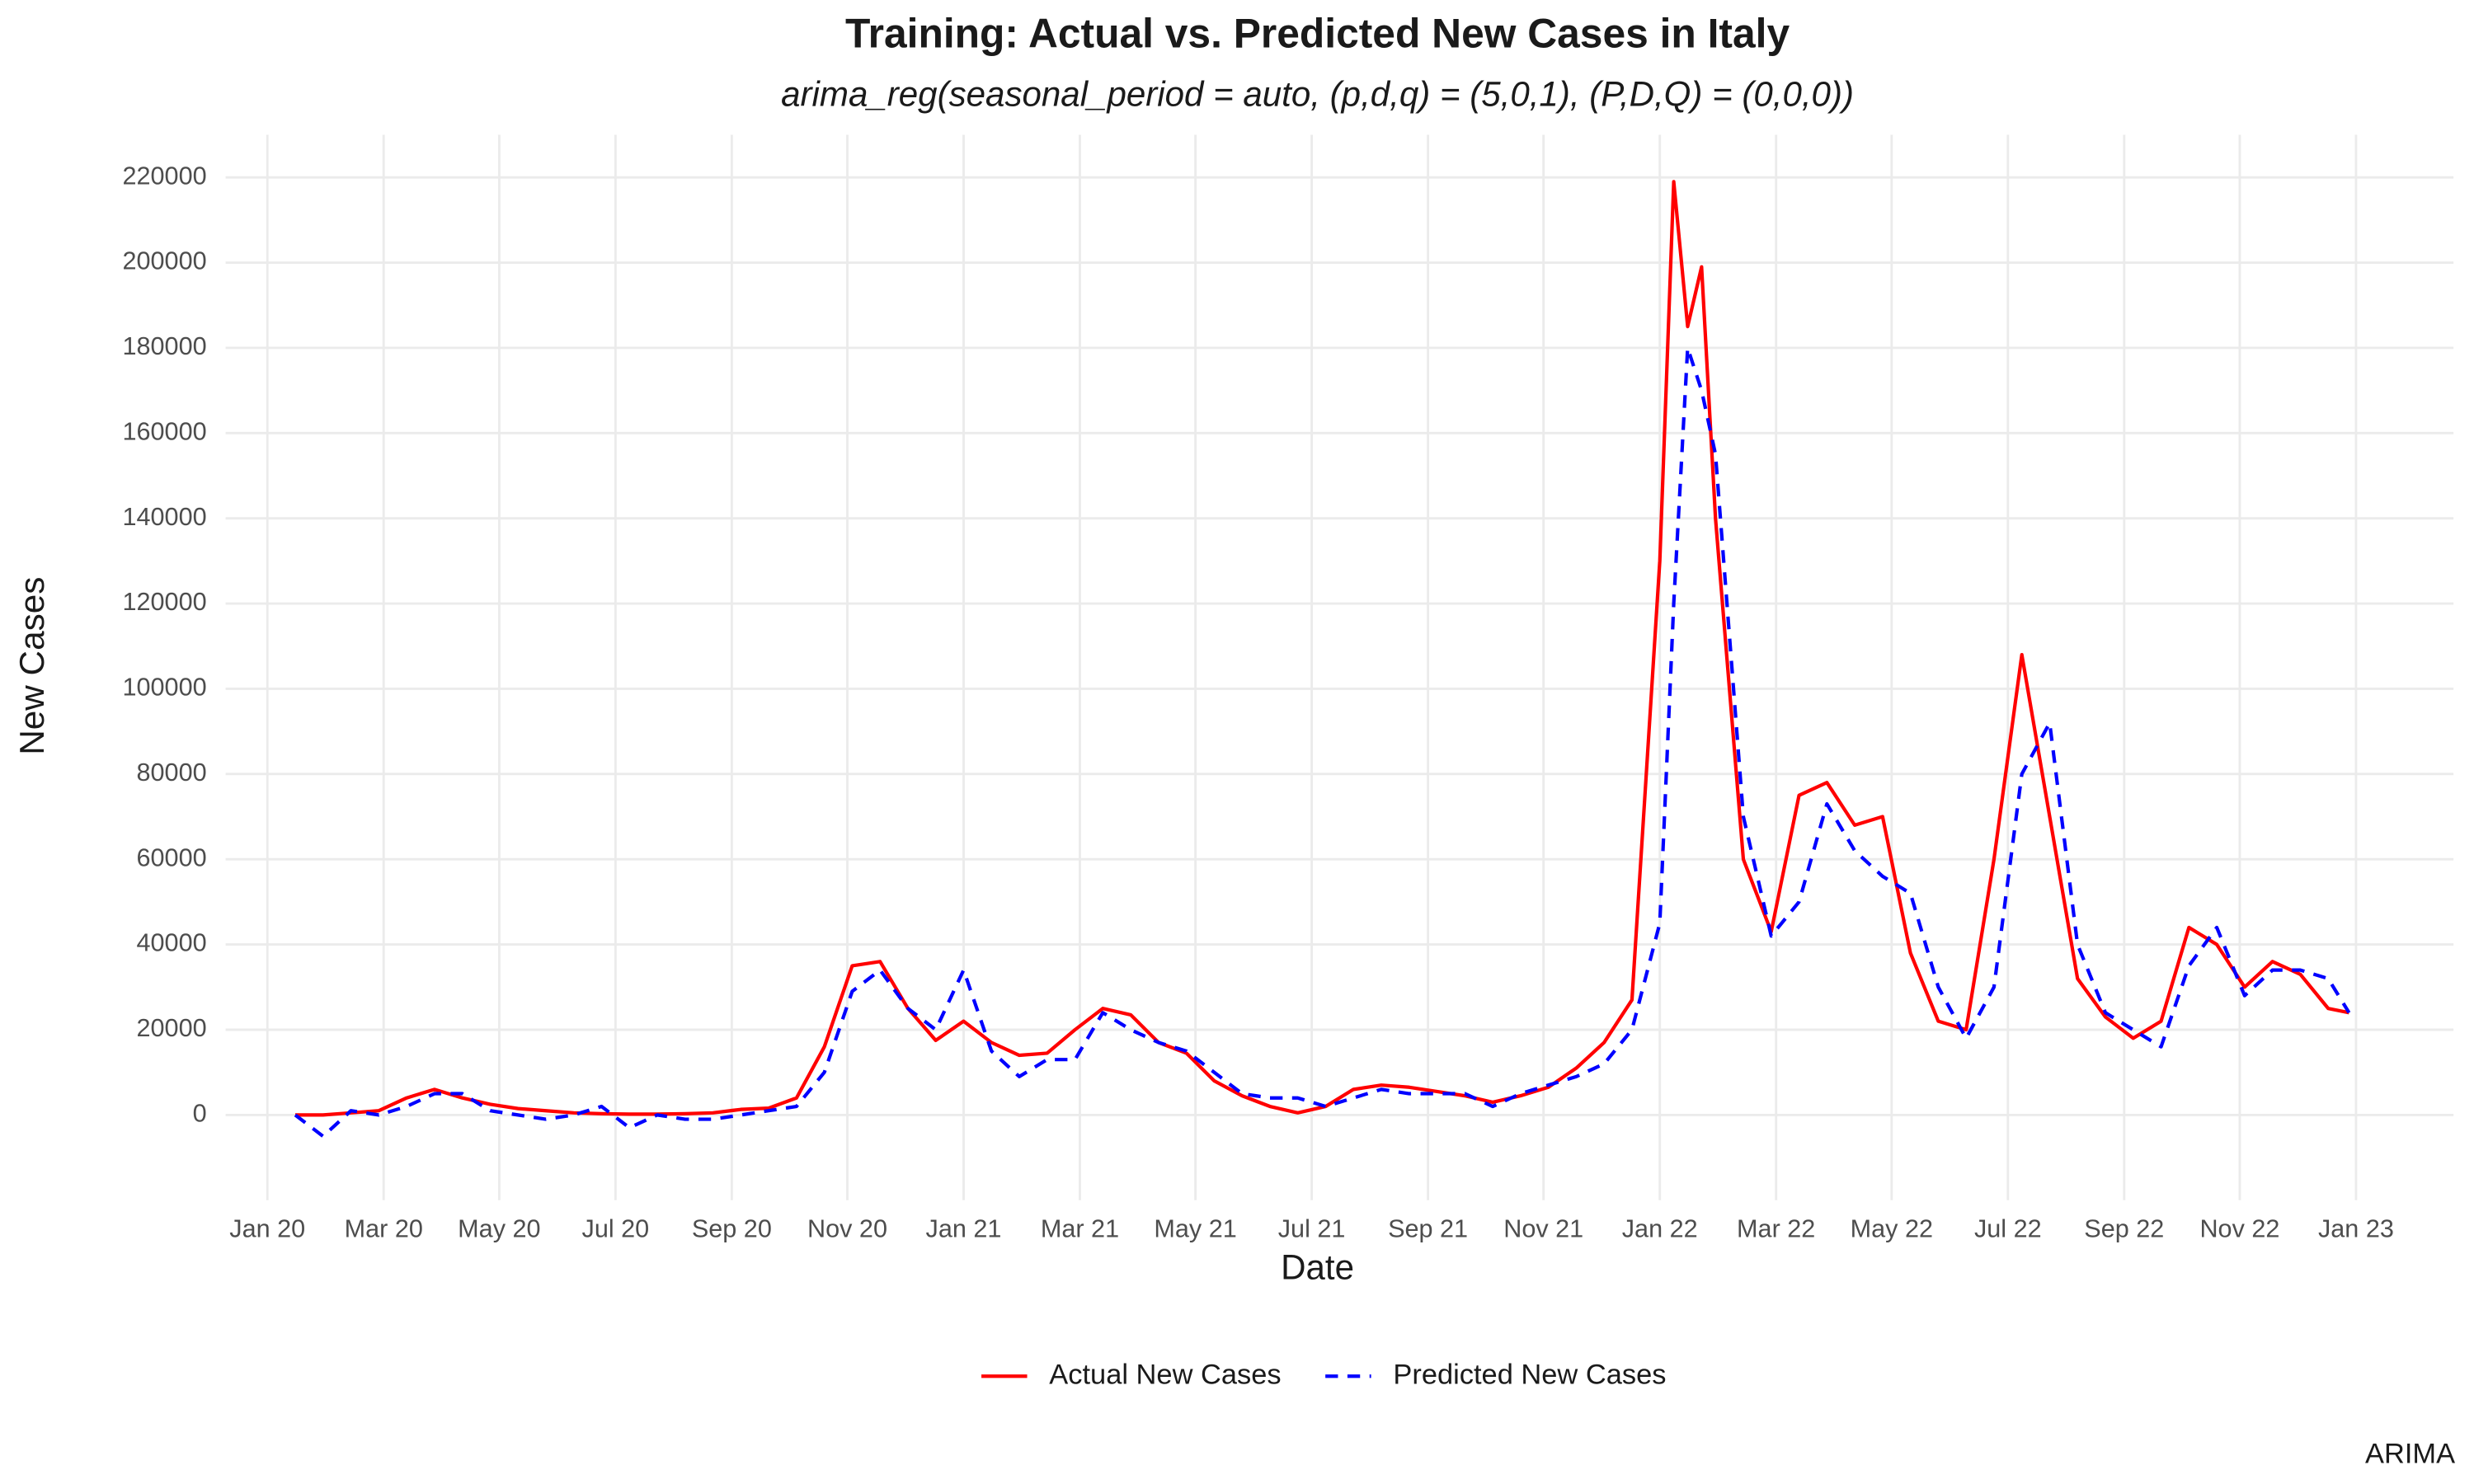 Image resolution: width=2474 pixels, height=1484 pixels. I want to click on y-tick-label: 60000, so click(172, 857).